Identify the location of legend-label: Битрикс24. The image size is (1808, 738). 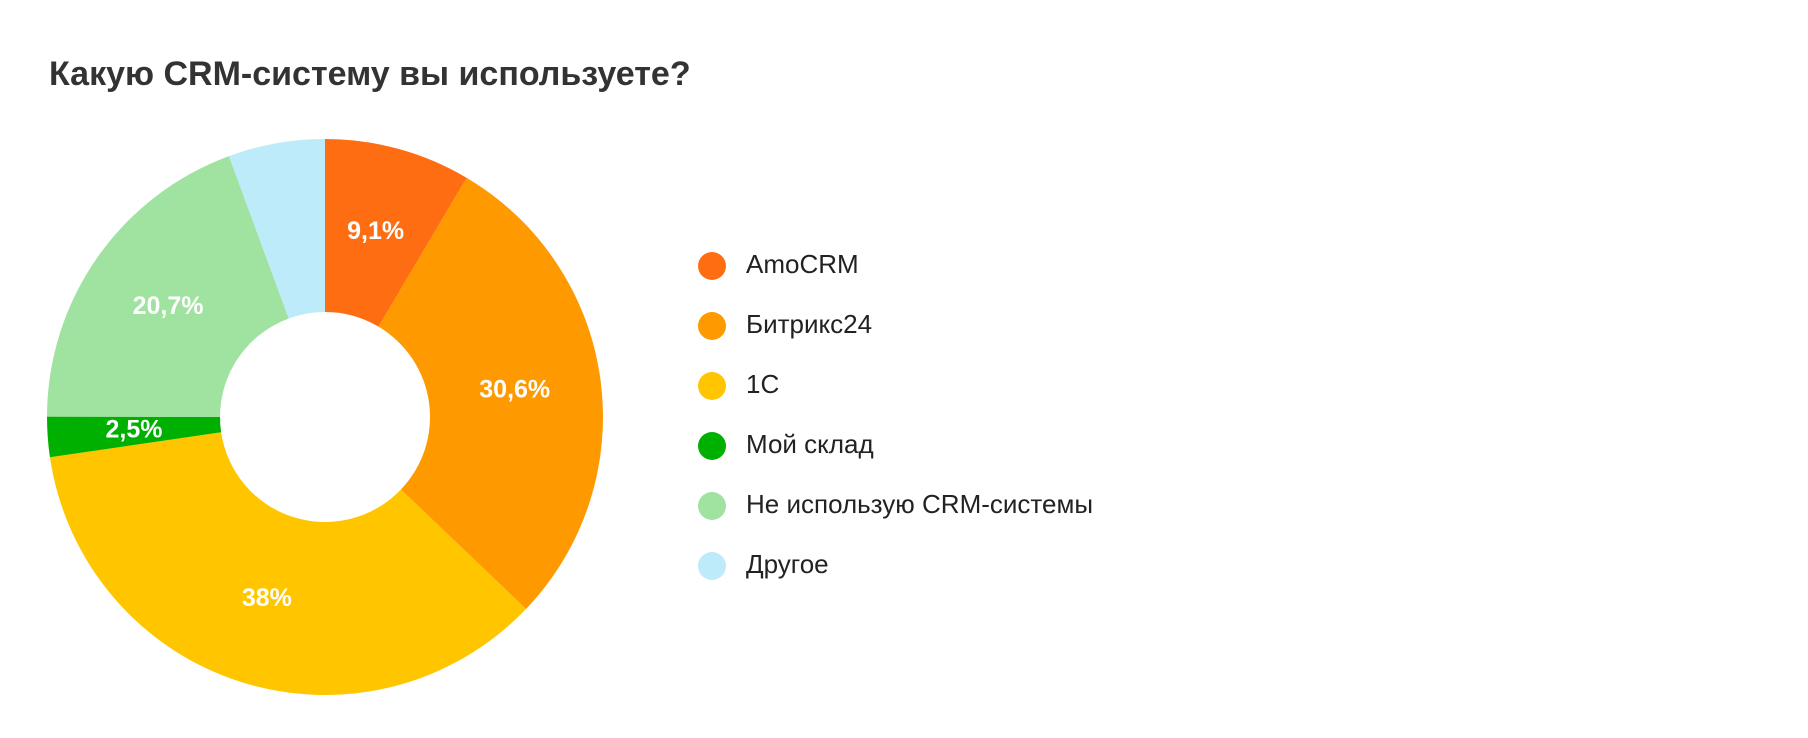
(809, 324).